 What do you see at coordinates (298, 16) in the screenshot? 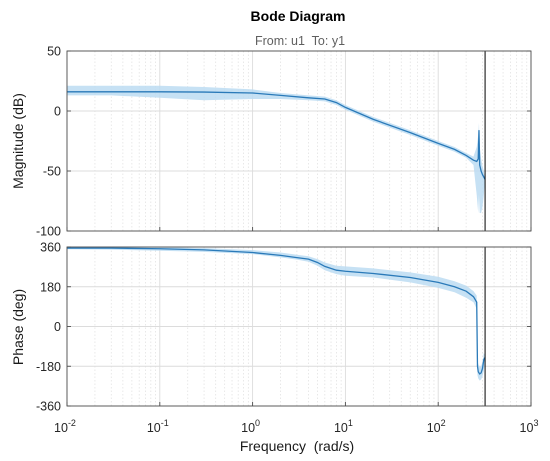
I see `chart-title: Bode Diagram` at bounding box center [298, 16].